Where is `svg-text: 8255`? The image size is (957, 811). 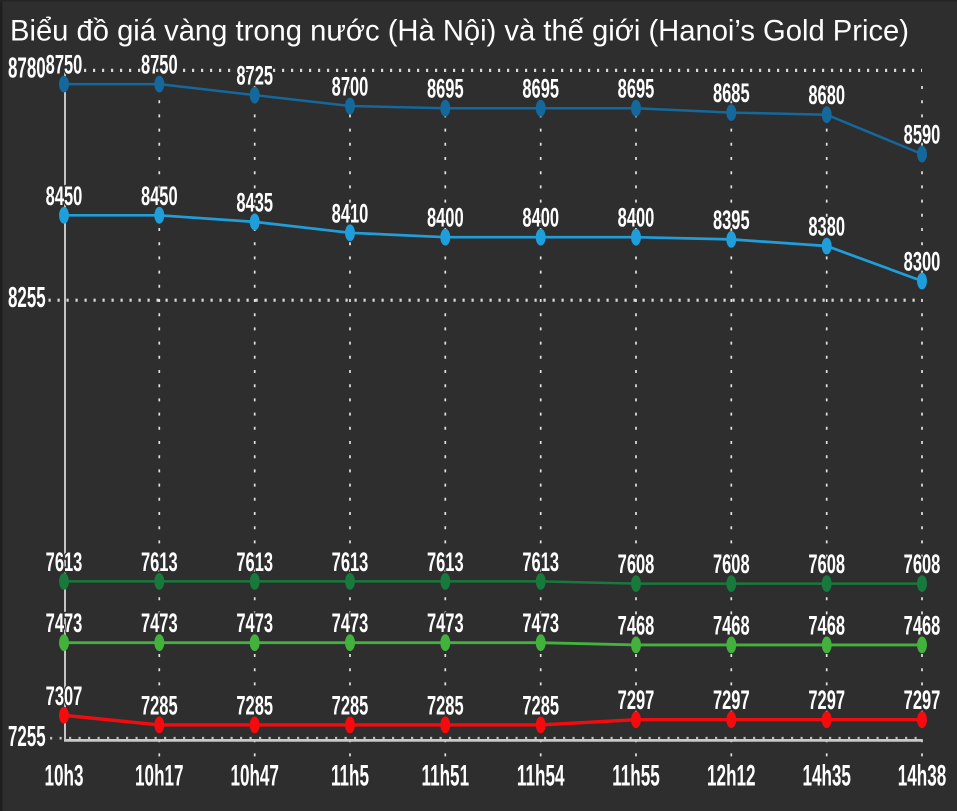 svg-text: 8255 is located at coordinates (27, 297).